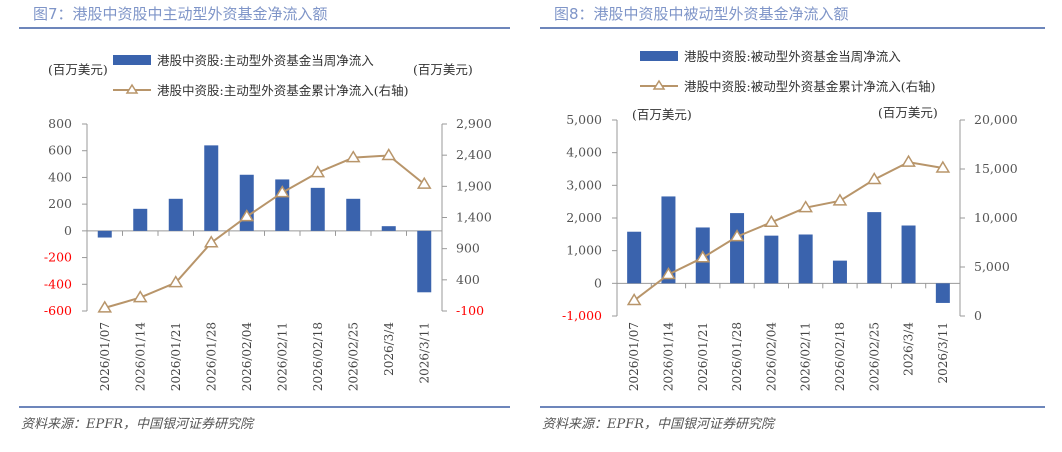 The width and height of the screenshot is (1062, 452). I want to click on right-tick-label: 5,000, so click(992, 266).